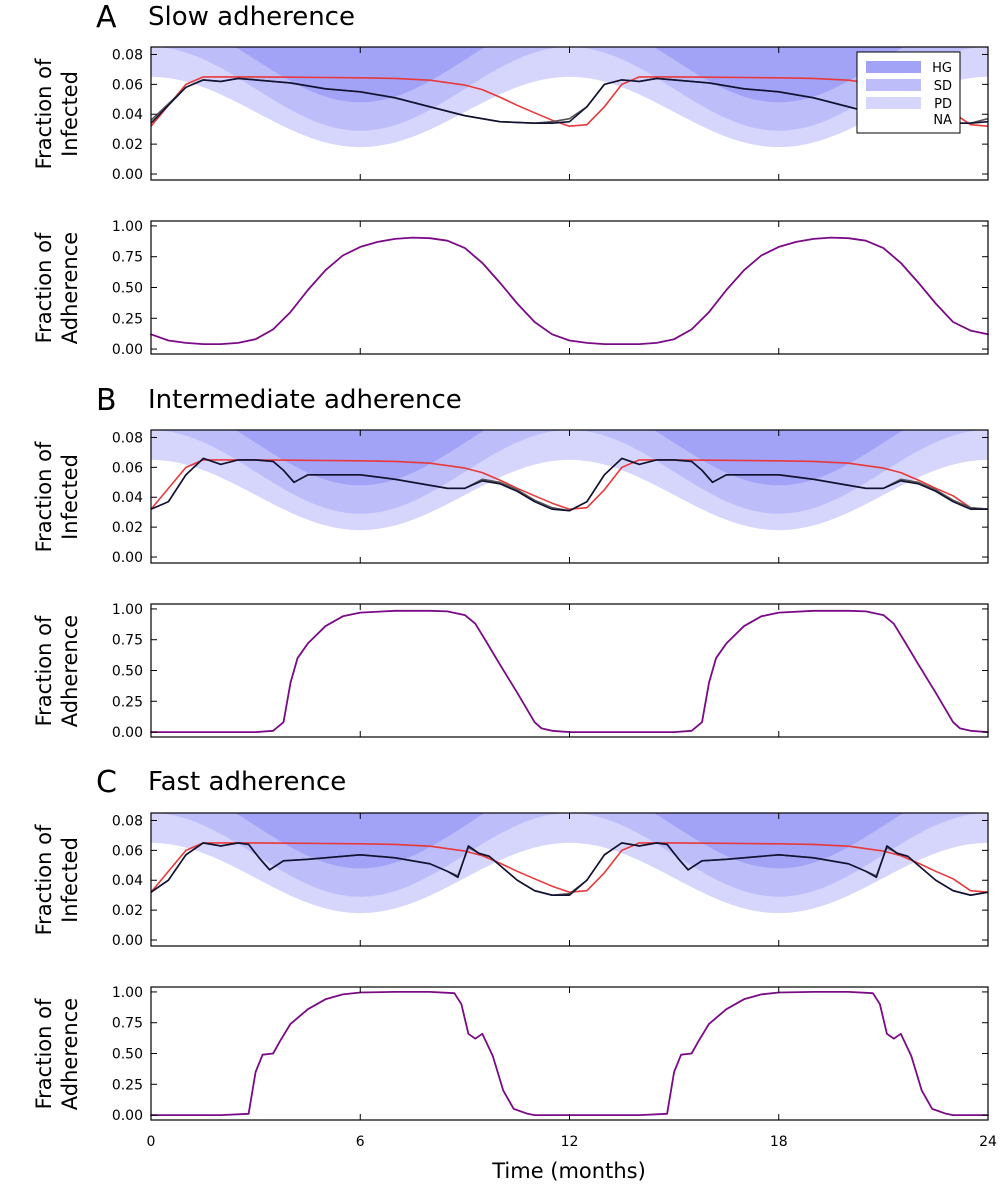 Image resolution: width=1000 pixels, height=1200 pixels. What do you see at coordinates (127, 610) in the screenshot?
I see `ytick-label-B-adherence-4: 1.00` at bounding box center [127, 610].